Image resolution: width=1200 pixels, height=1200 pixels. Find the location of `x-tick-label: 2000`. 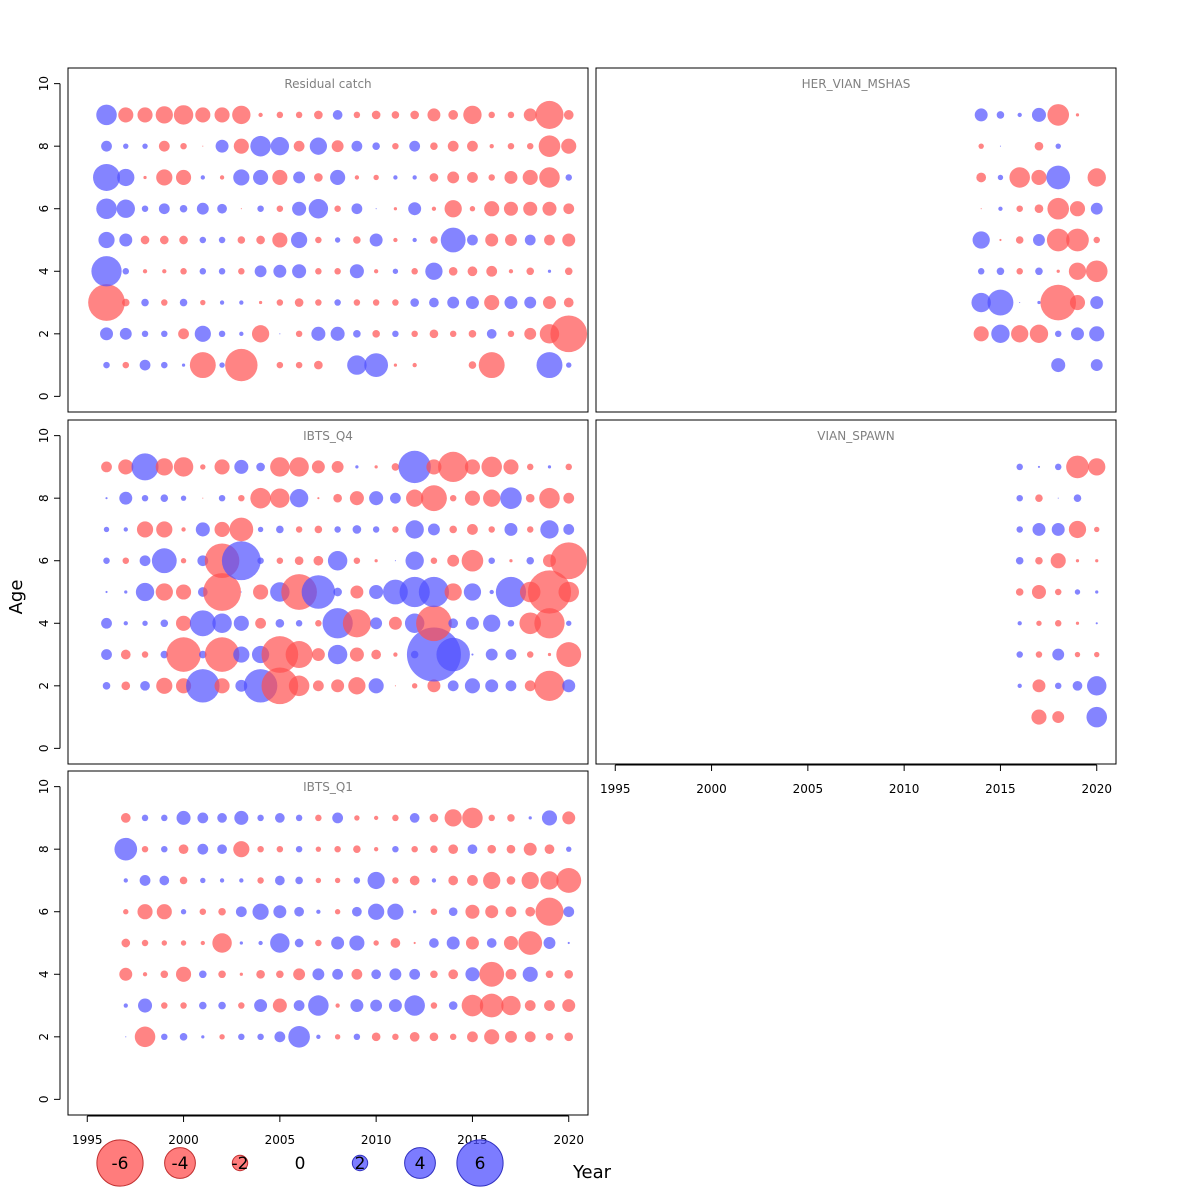

x-tick-label: 2000 is located at coordinates (183, 1140).